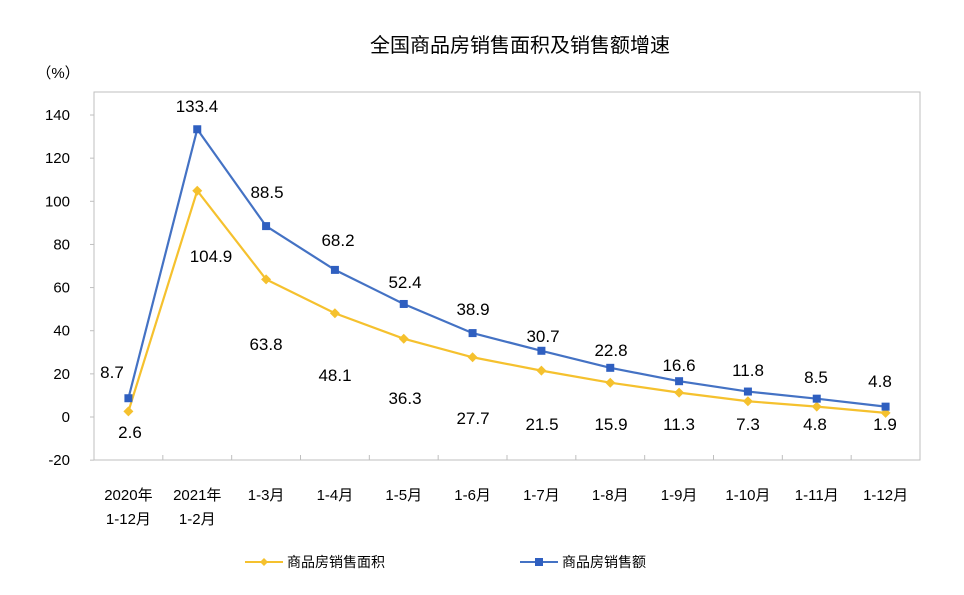  Describe the element at coordinates (679, 495) in the screenshot. I see `x-tick-label: 1-9月` at that location.